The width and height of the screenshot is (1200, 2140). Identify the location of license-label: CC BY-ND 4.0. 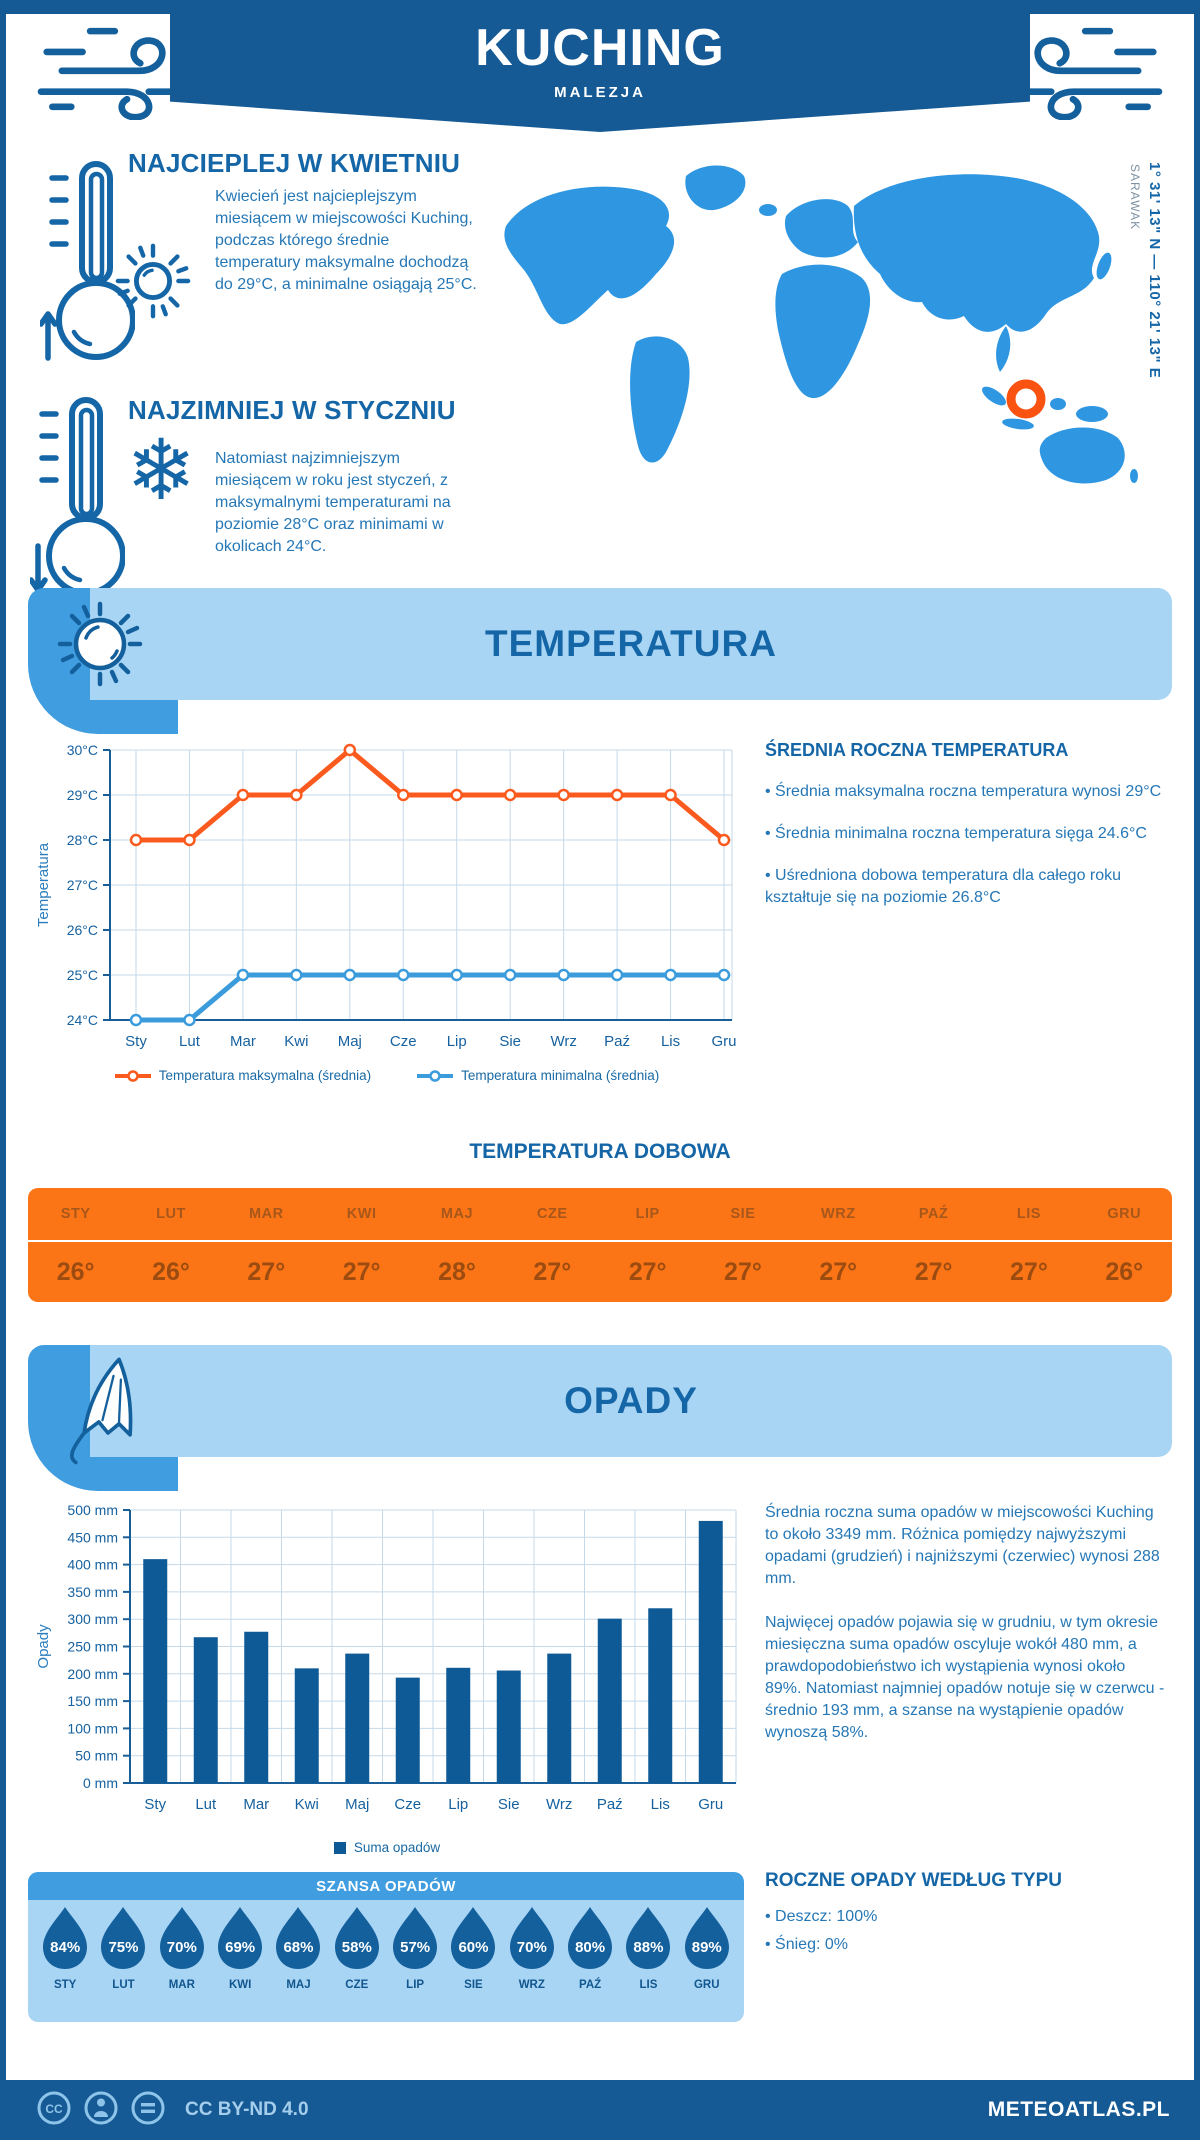
(247, 2109).